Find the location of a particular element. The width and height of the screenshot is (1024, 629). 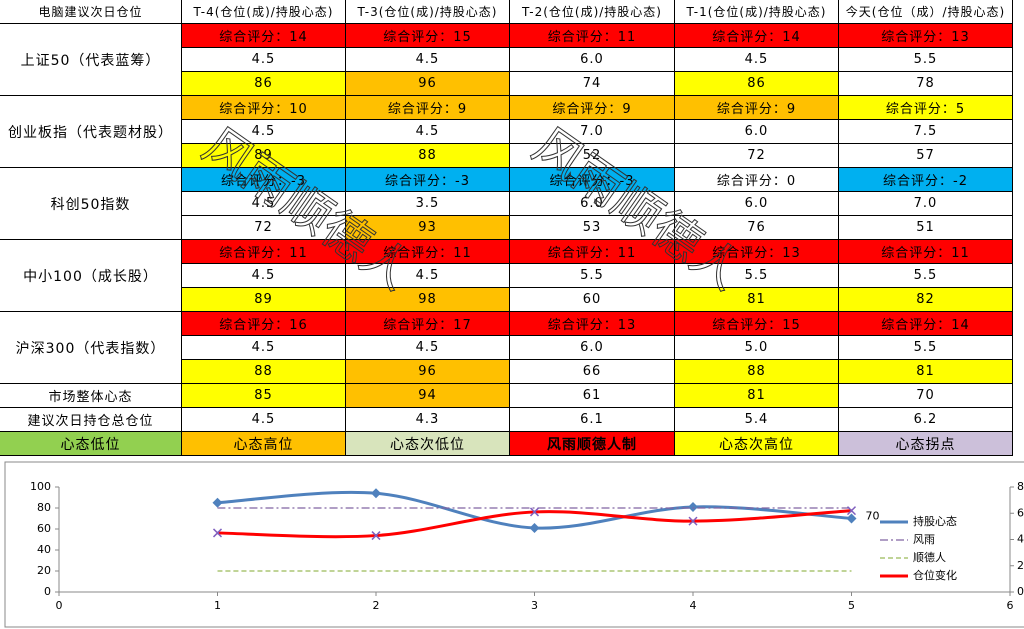

mood-cell: 76 is located at coordinates (757, 228).